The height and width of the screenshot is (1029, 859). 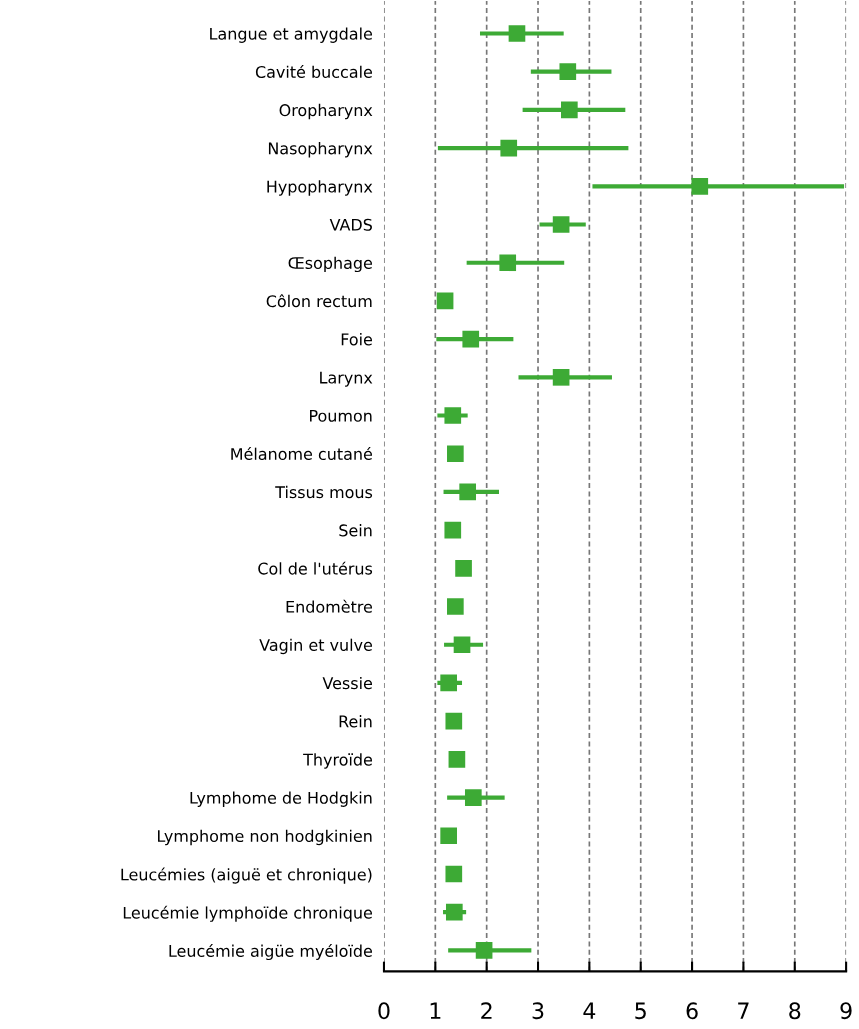 I want to click on y-tick-label: VADS, so click(x=350, y=224).